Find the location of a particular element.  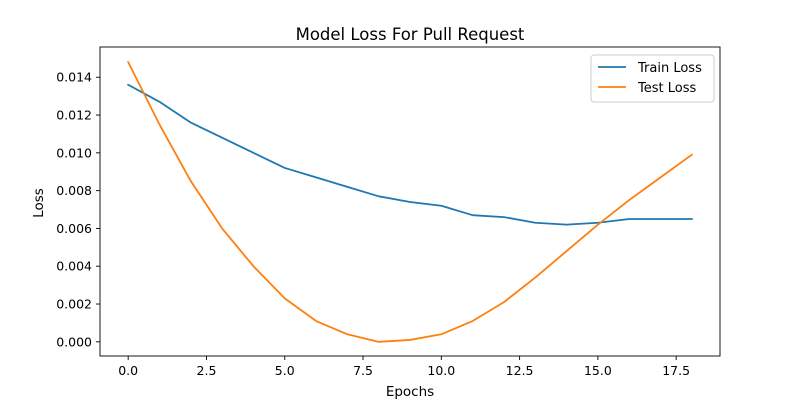

y-tick-label: 0.014 is located at coordinates (74, 77).